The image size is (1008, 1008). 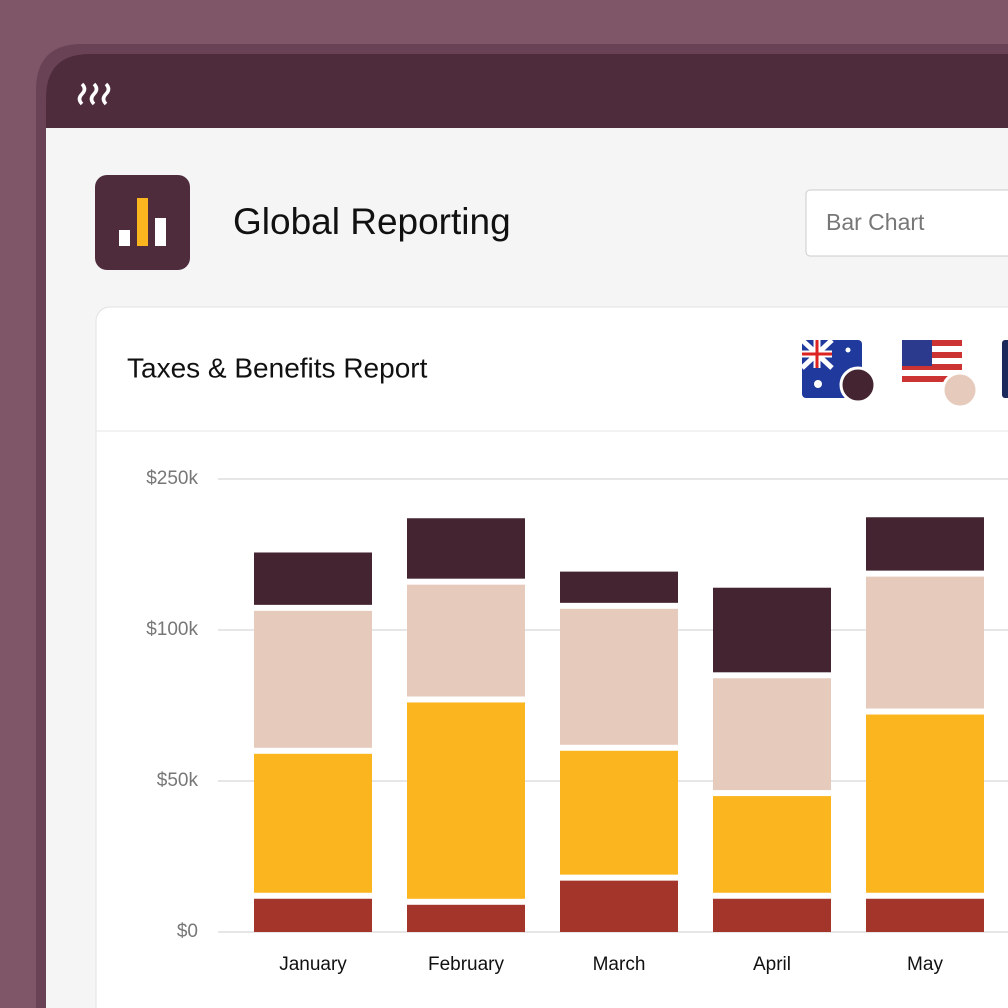 What do you see at coordinates (172, 629) in the screenshot?
I see `y-tick-label: $100k` at bounding box center [172, 629].